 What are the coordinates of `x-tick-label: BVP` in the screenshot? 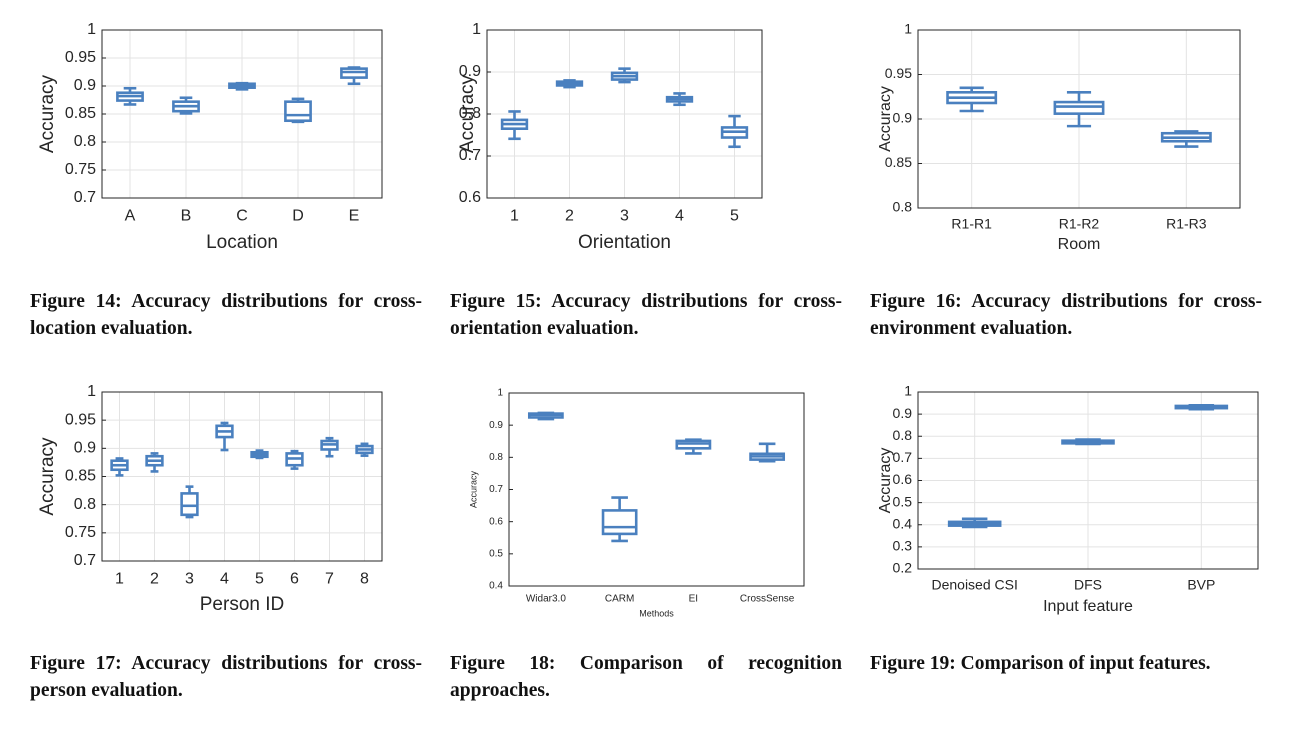 It's located at (1201, 584).